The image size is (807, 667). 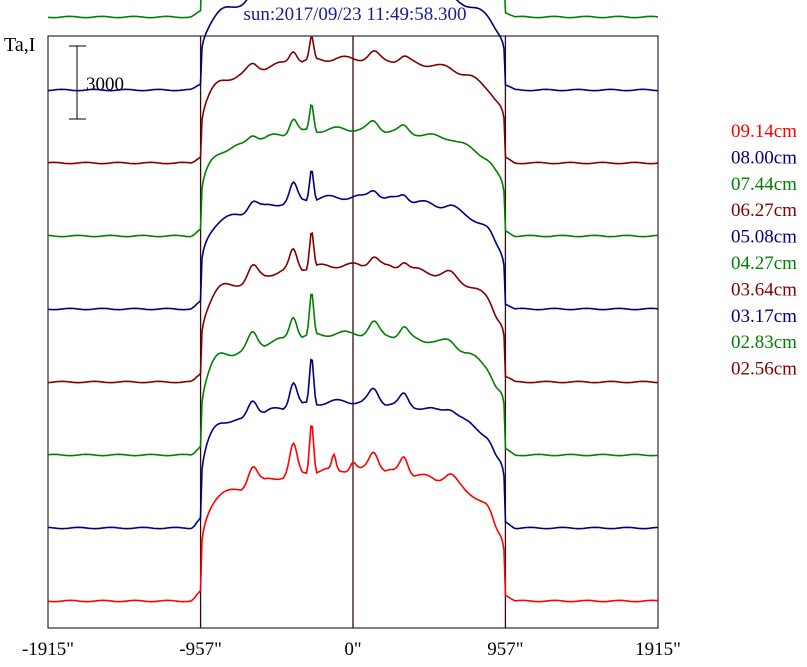 What do you see at coordinates (200, 649) in the screenshot?
I see `x-tick-label-1: -957"` at bounding box center [200, 649].